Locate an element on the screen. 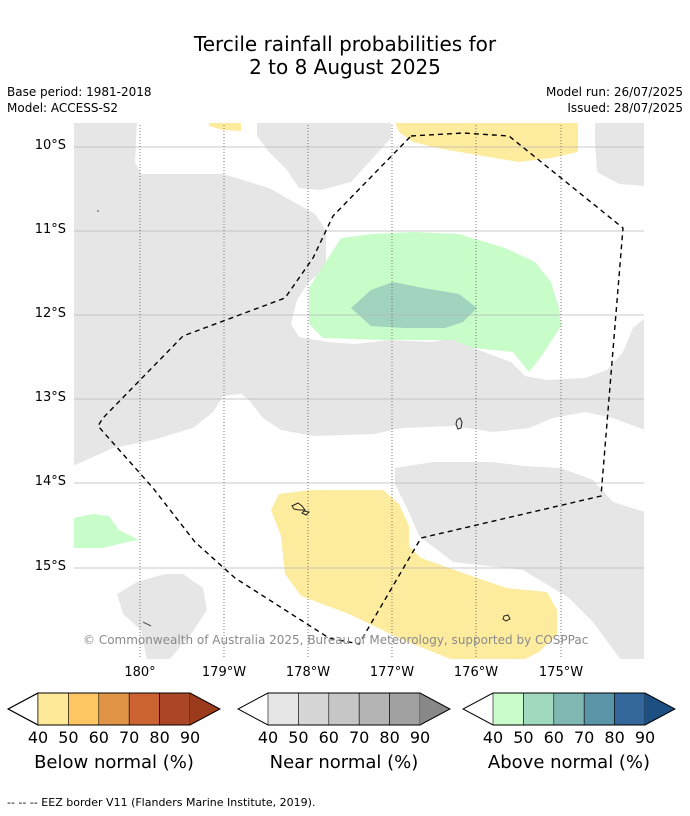 Image resolution: width=690 pixels, height=816 pixels. colorbar-below-normal-outline is located at coordinates (114, 709).